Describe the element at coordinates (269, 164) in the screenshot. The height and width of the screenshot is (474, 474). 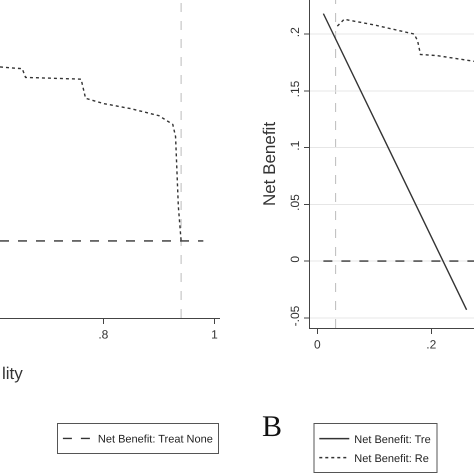
I see `y-axis-title: Net Benefit` at that location.